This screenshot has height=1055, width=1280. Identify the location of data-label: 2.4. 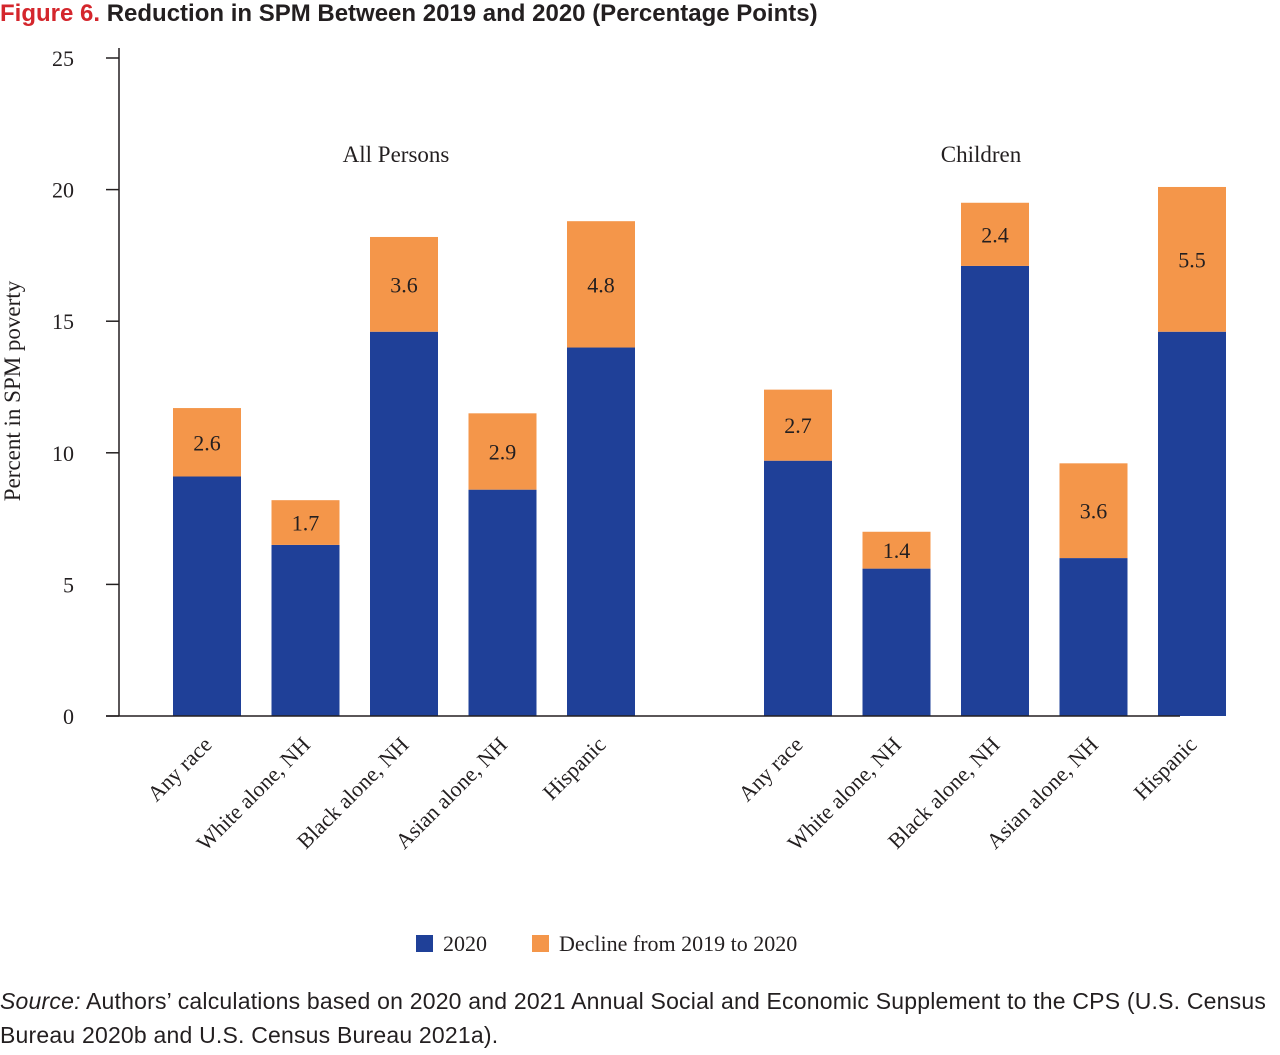
(995, 234).